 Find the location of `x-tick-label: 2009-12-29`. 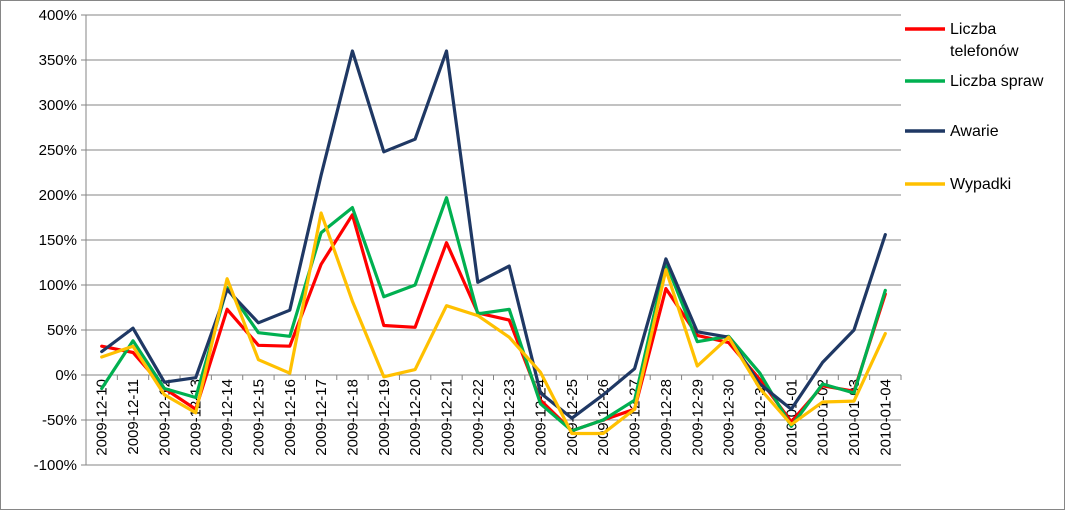

x-tick-label: 2009-12-29 is located at coordinates (697, 417).